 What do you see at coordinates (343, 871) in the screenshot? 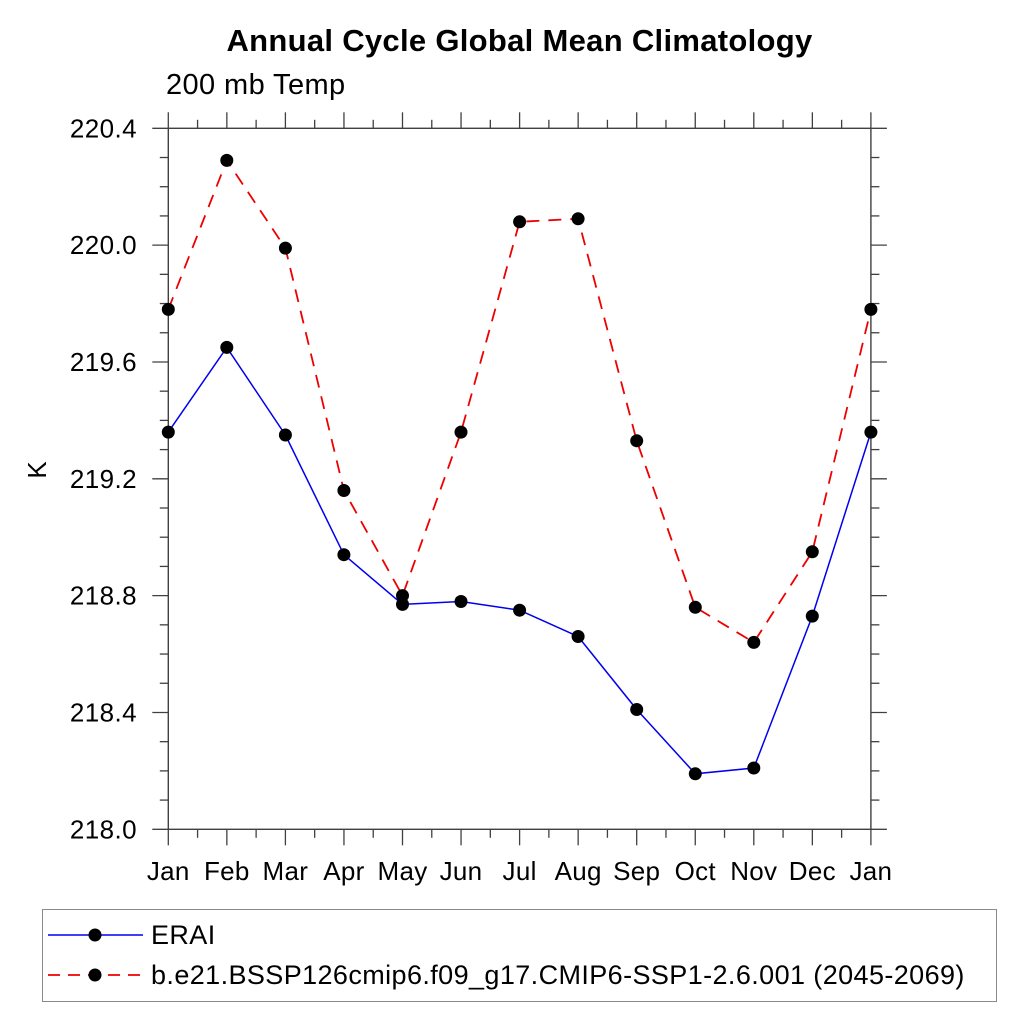
I see `x-tick-label: Apr` at bounding box center [343, 871].